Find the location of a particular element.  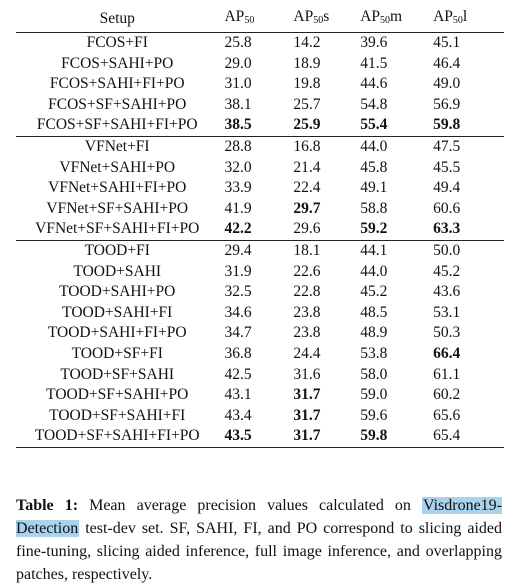

ap50-cell: 41.9 is located at coordinates (255, 209).